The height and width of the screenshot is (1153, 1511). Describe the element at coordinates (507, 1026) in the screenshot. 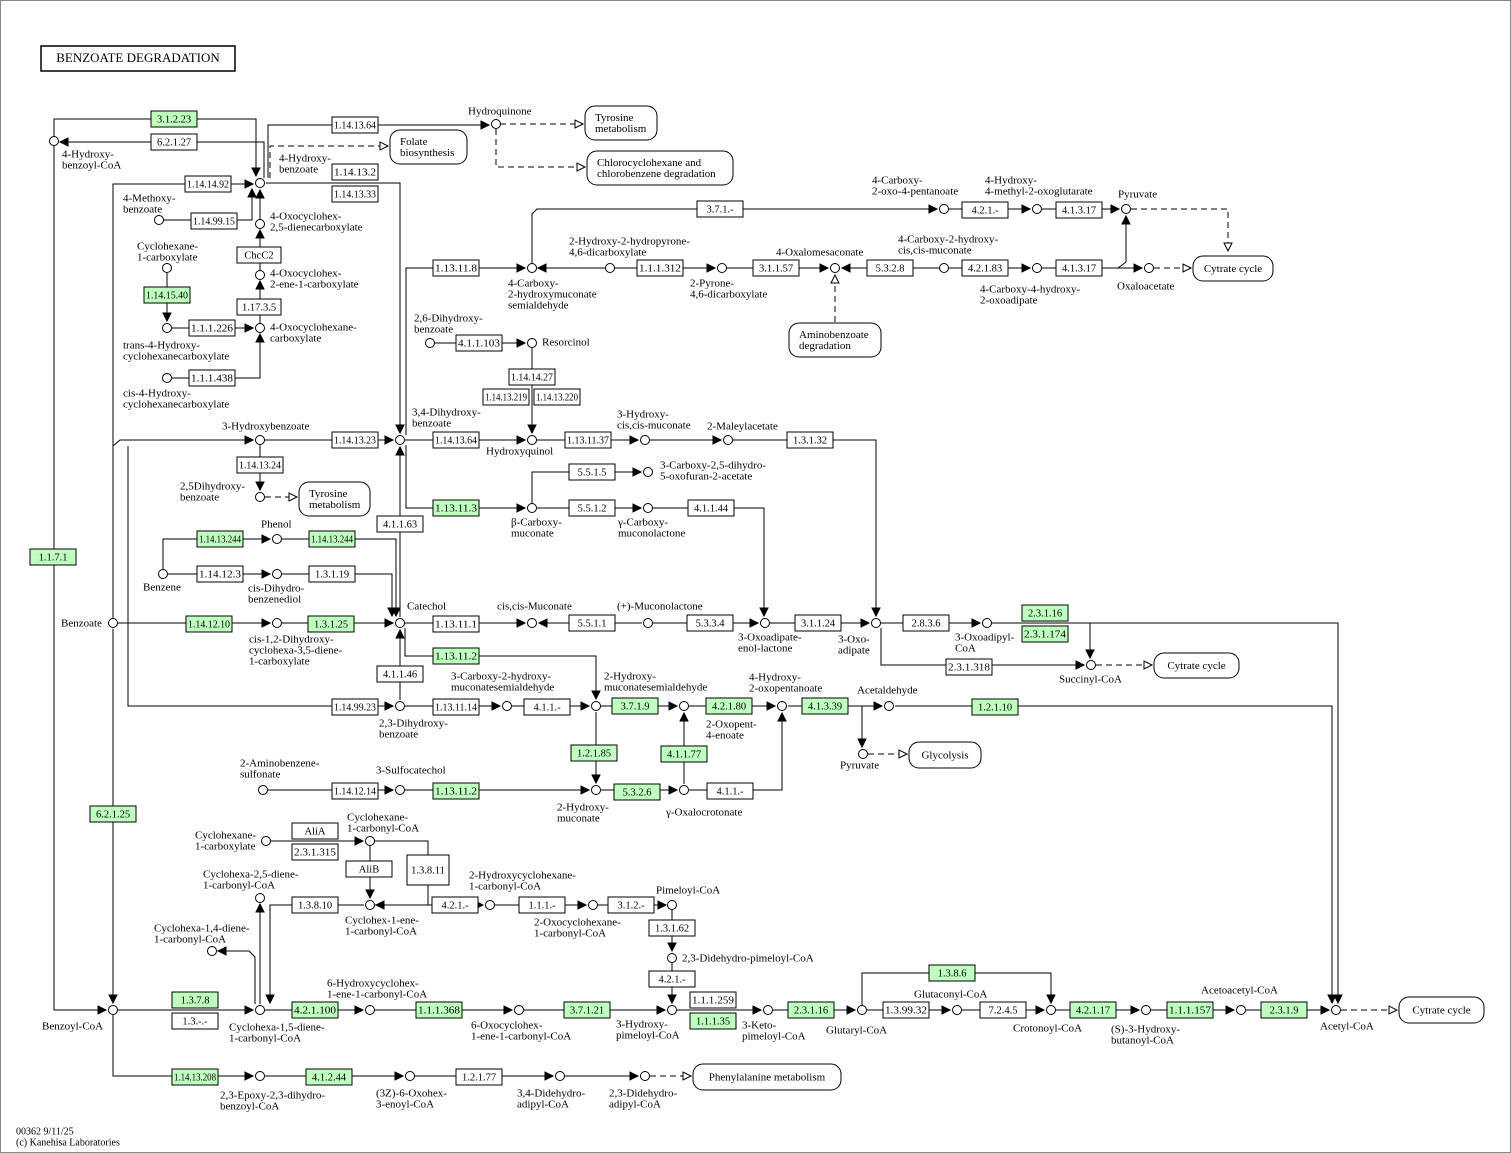

I see `compound-label: 6-Oxocyclohex-` at that location.